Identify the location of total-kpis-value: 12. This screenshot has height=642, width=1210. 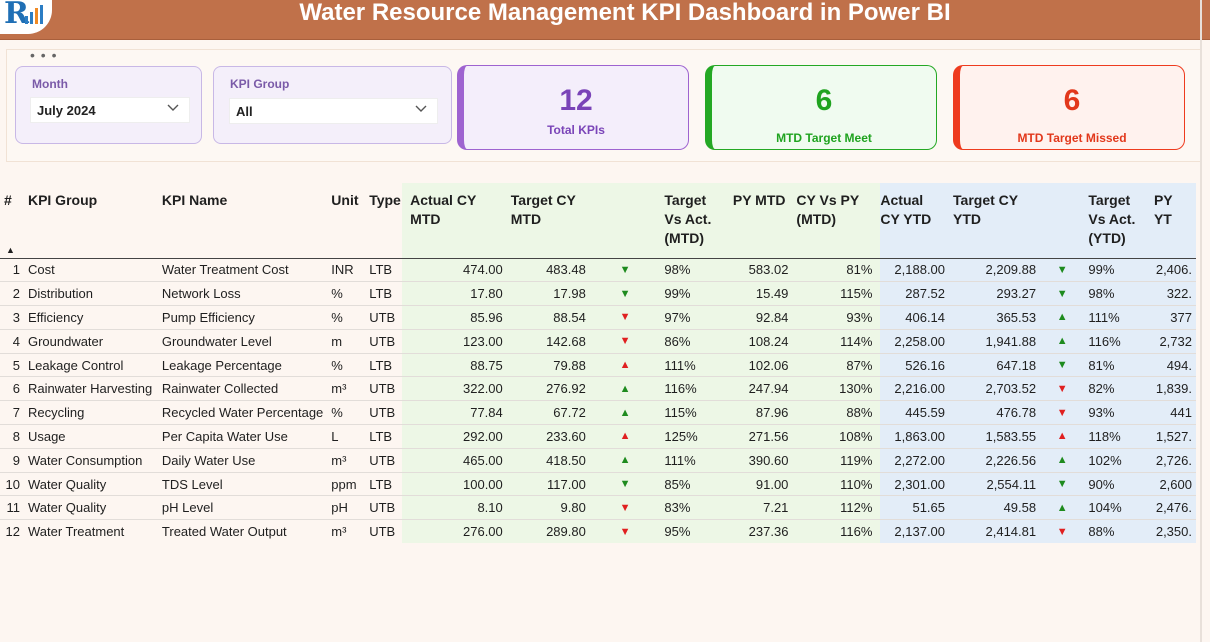
(576, 100).